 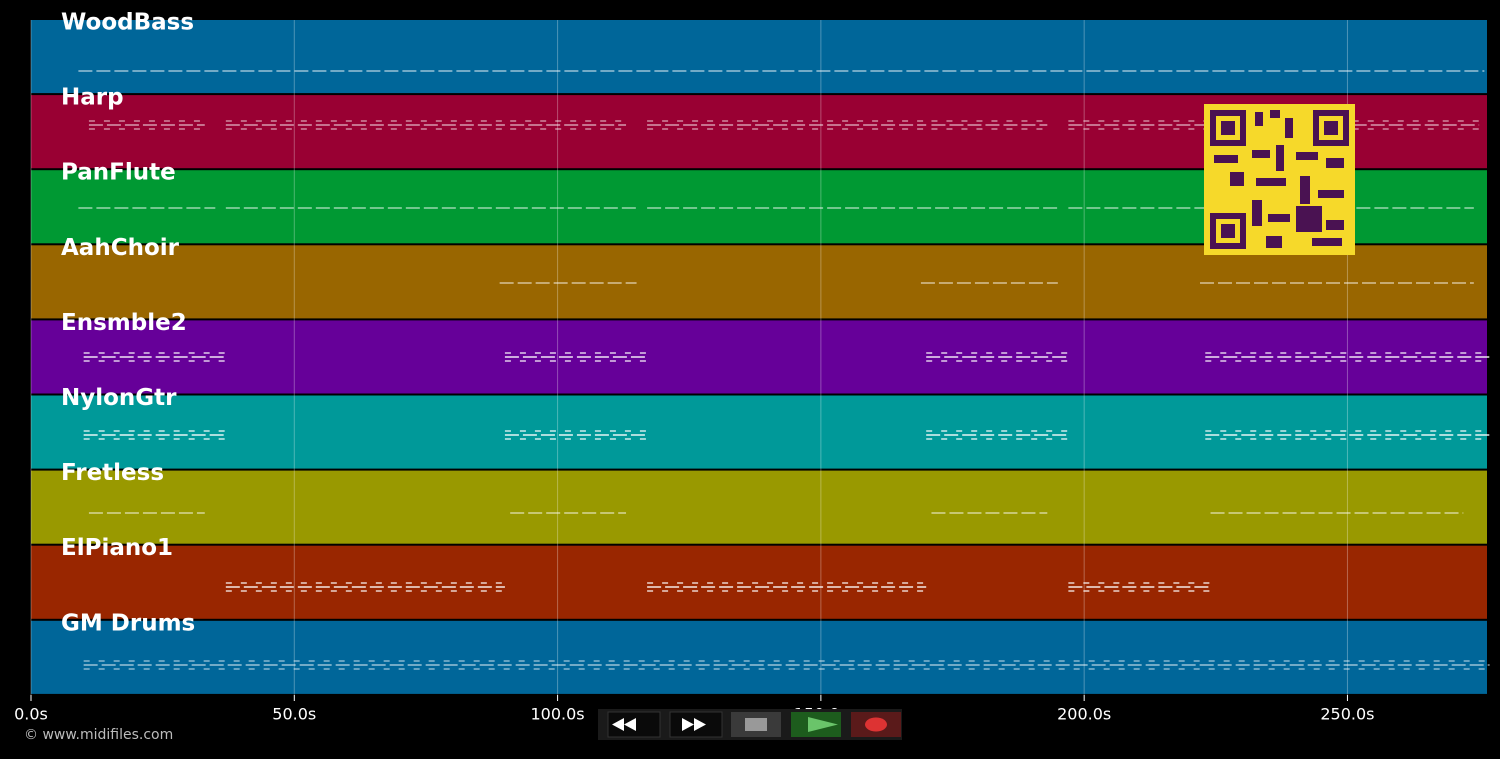 What do you see at coordinates (117, 548) in the screenshot?
I see `track-name: ElPiano1` at bounding box center [117, 548].